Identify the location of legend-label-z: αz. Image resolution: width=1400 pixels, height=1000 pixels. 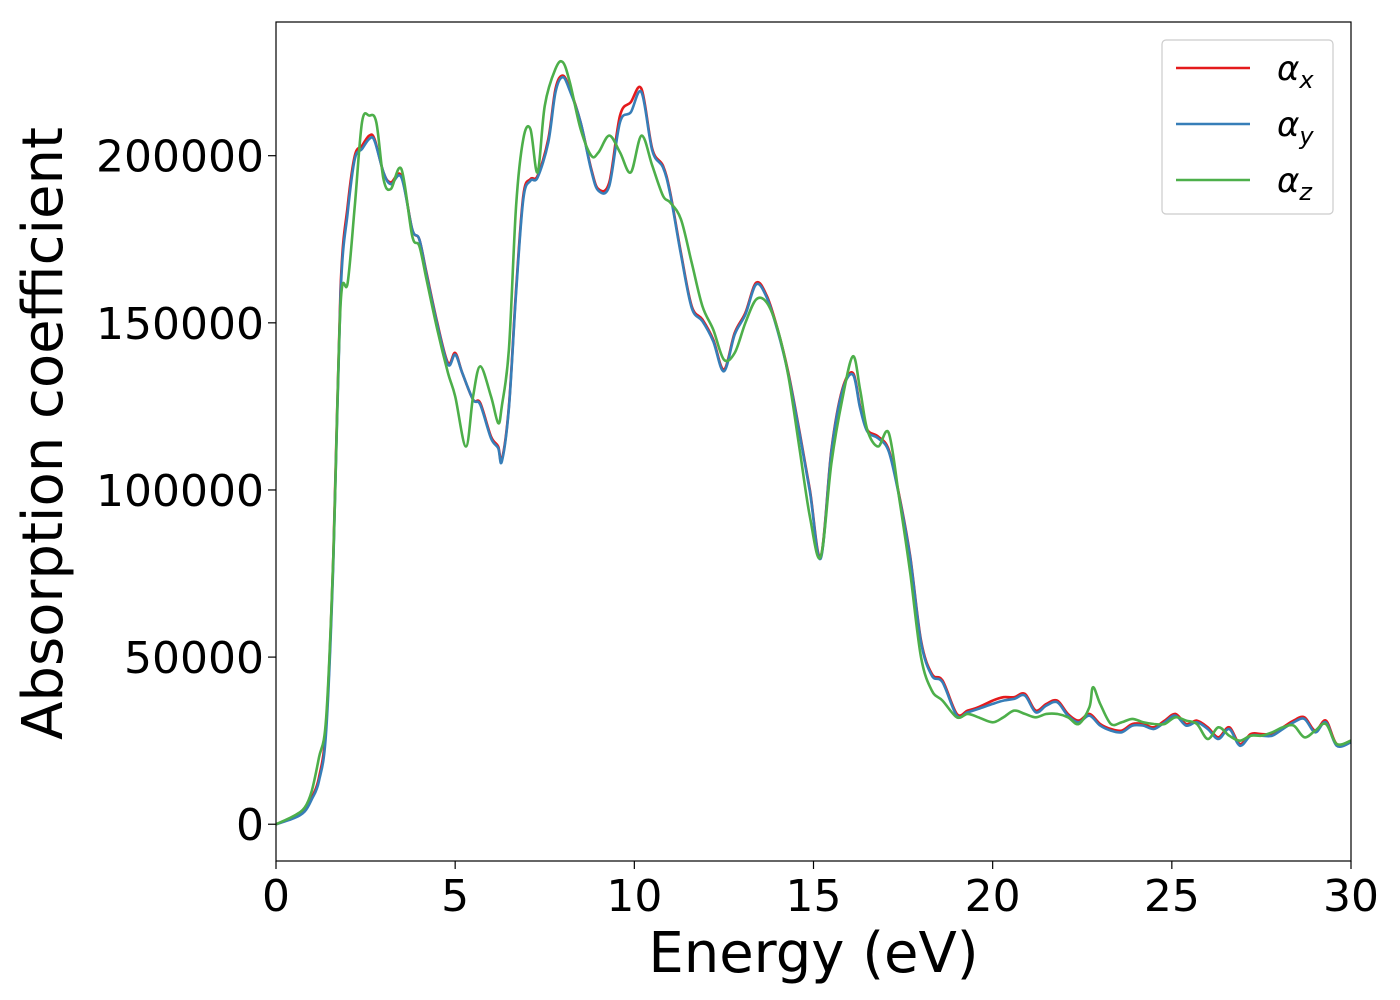
(1295, 183).